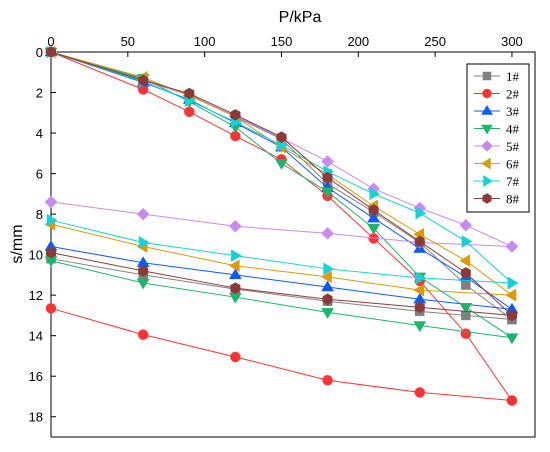  Describe the element at coordinates (513, 146) in the screenshot. I see `legend-label: 5#` at that location.